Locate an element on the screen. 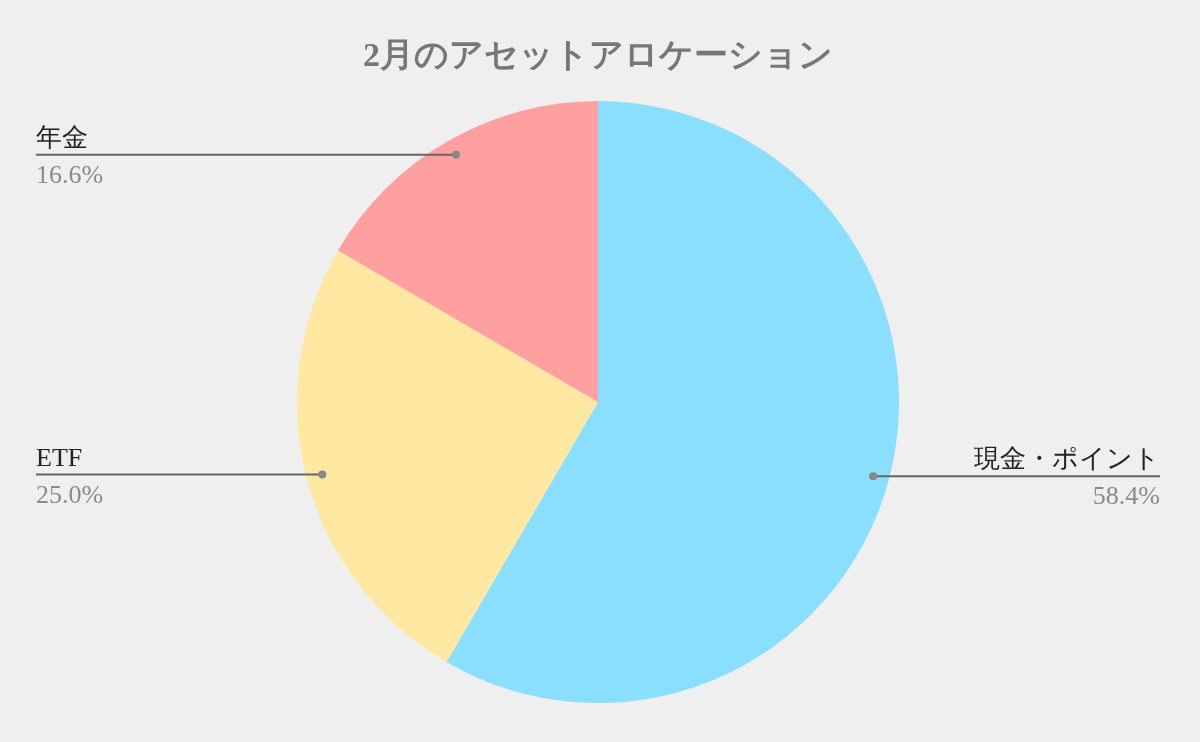  chart-title: 2月のアセットアロケーション is located at coordinates (598, 54).